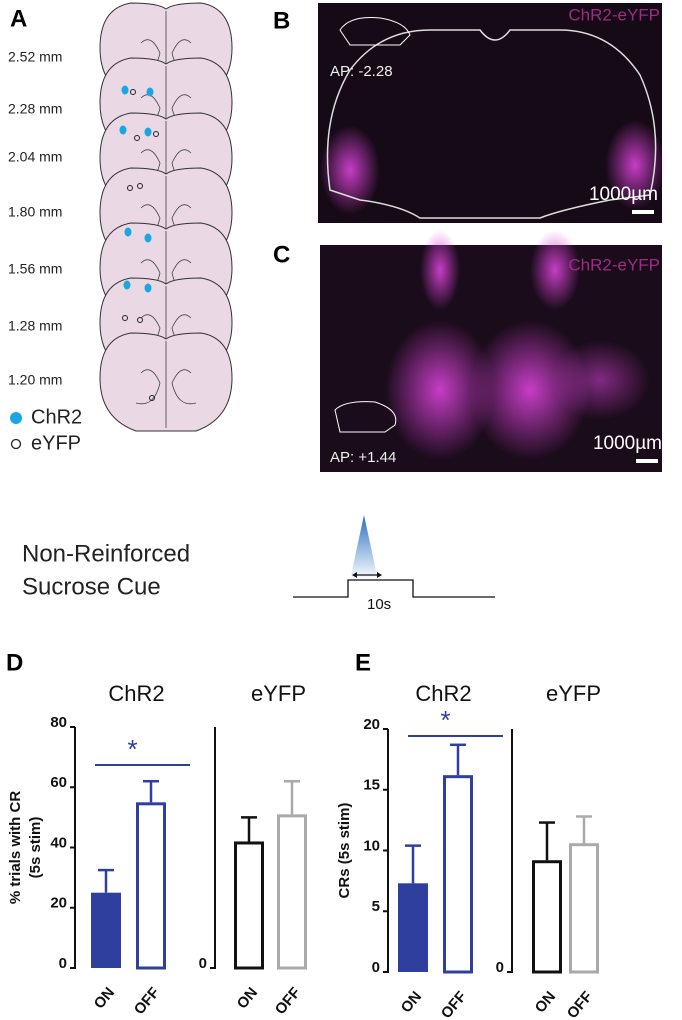 This screenshot has width=682, height=1020. I want to click on image-c, so click(491, 351).